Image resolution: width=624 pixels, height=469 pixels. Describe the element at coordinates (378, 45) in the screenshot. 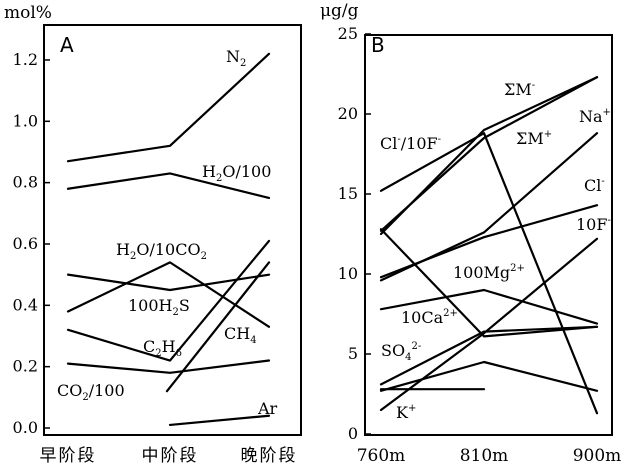

I see `panel-b-letter: B` at that location.